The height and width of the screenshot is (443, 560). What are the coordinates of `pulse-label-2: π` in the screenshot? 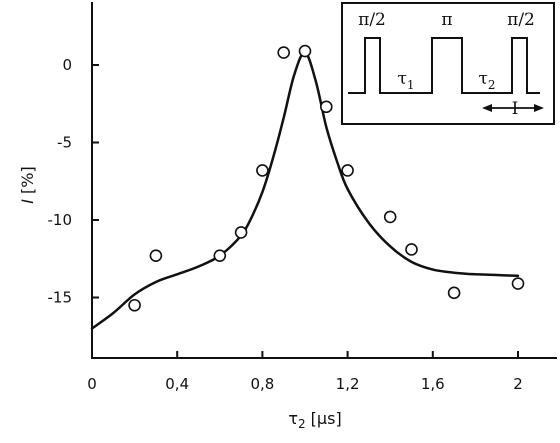 It's located at (446, 20).